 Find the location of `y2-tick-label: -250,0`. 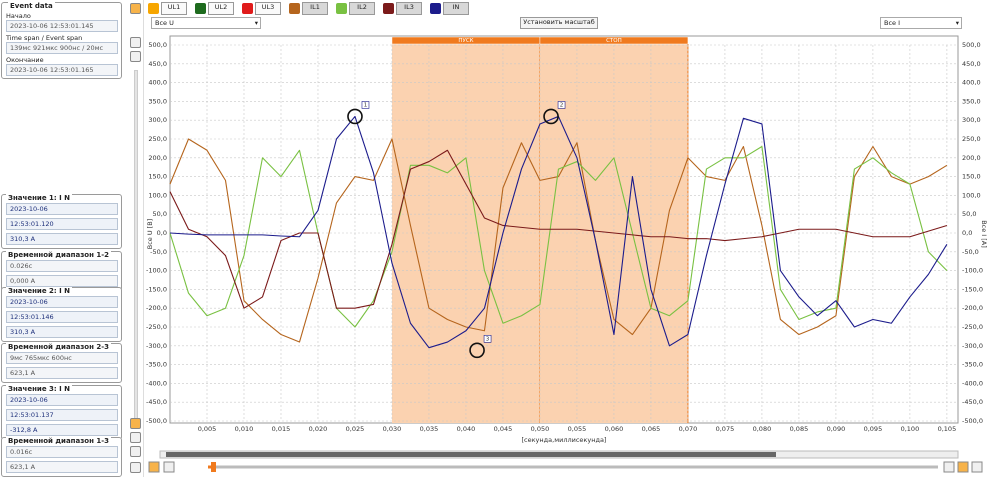

y2-tick-label: -250,0 is located at coordinates (972, 327).